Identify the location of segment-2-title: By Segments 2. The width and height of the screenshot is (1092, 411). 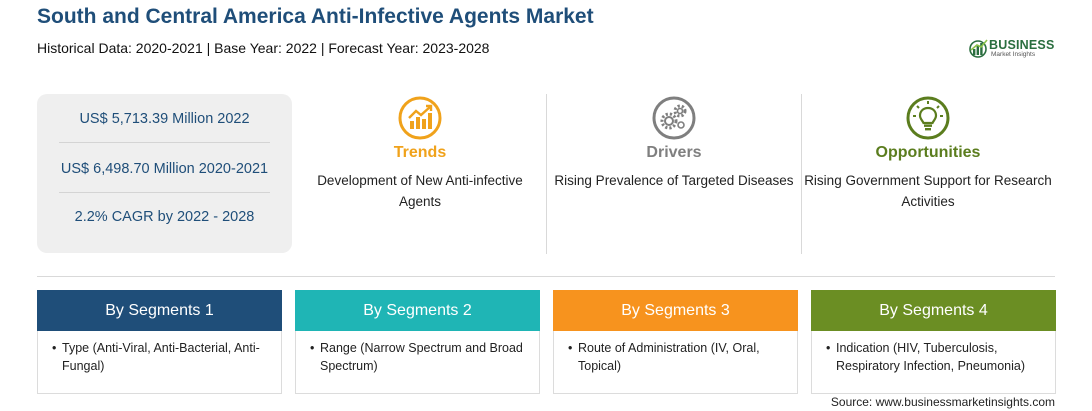
(417, 310).